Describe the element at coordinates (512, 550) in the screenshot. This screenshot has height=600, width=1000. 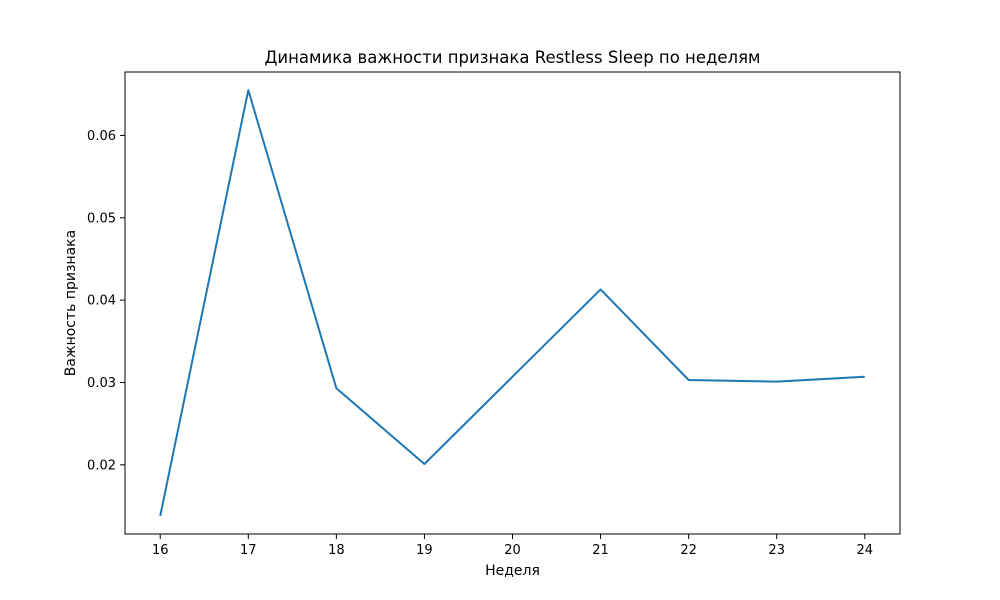
I see `x-tick-label: 20` at that location.